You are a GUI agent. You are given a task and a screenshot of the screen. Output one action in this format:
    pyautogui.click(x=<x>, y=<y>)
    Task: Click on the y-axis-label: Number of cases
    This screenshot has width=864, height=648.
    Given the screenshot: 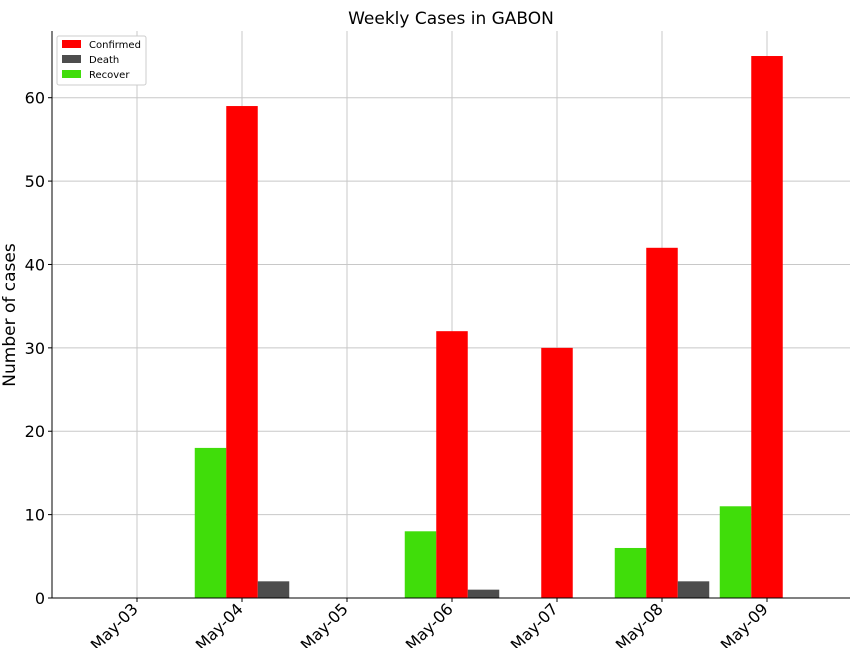 What is the action you would take?
    pyautogui.click(x=10, y=315)
    